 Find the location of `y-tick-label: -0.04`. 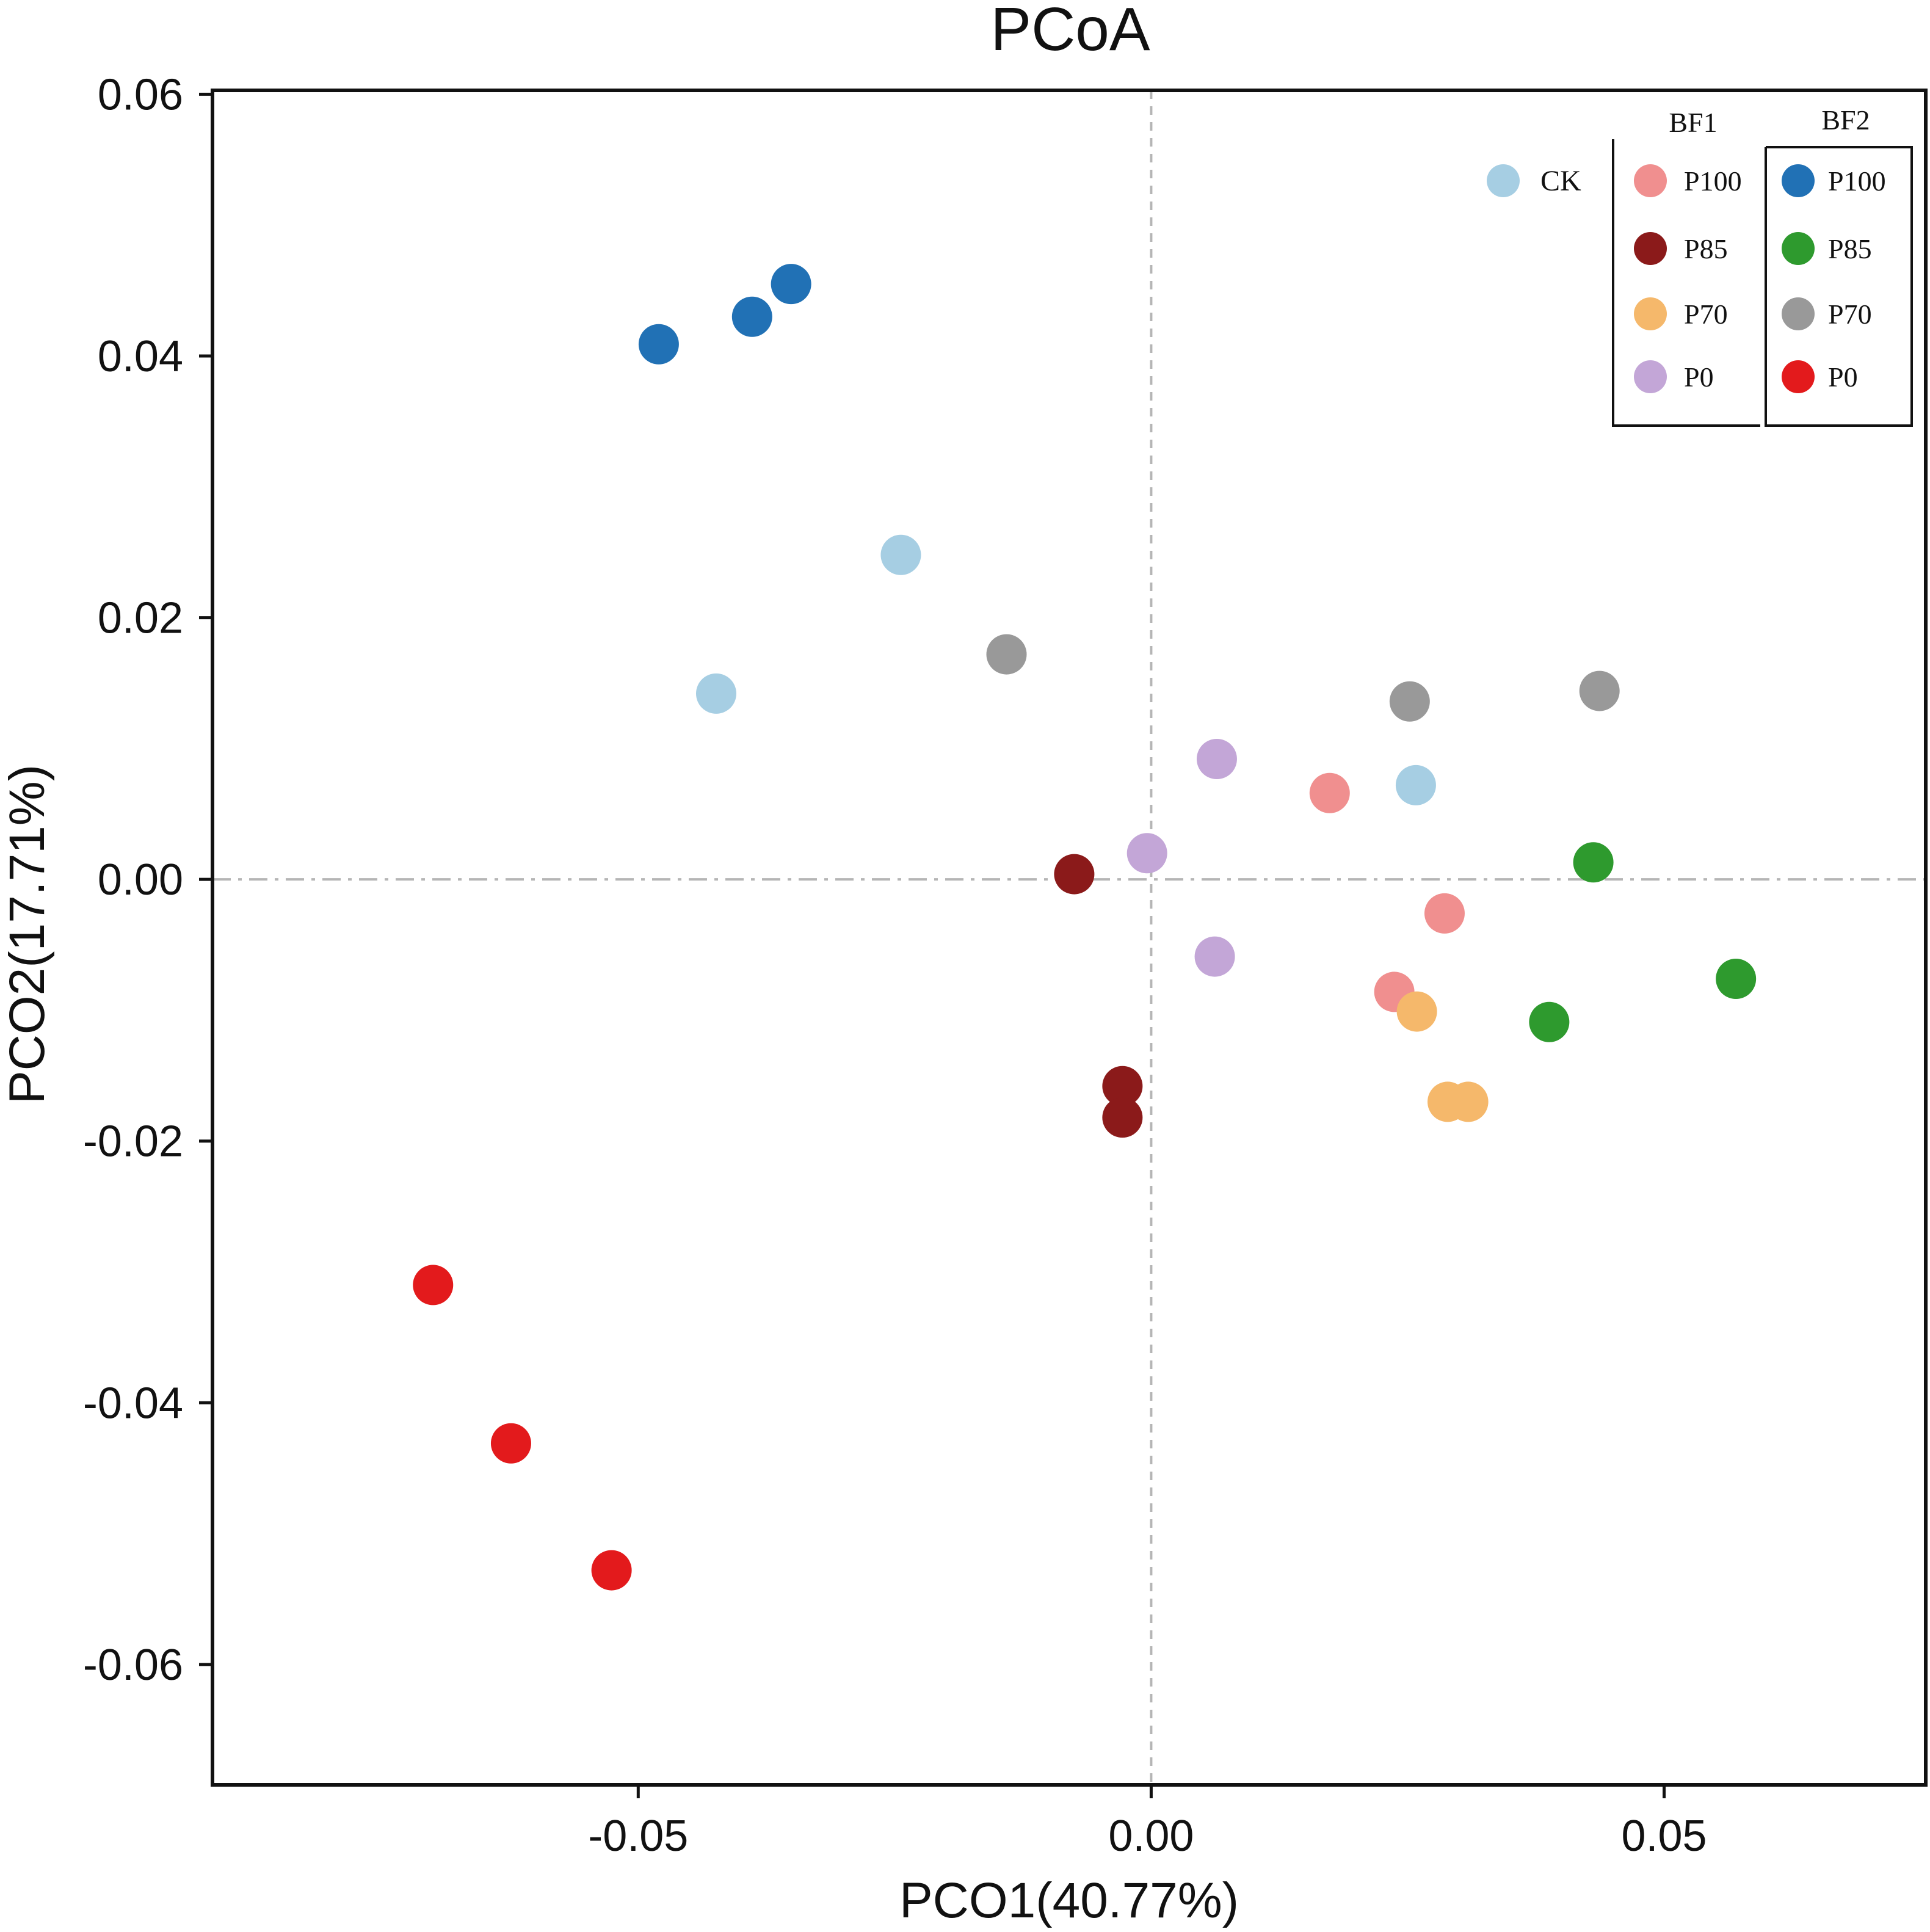

y-tick-label: -0.04 is located at coordinates (133, 1403).